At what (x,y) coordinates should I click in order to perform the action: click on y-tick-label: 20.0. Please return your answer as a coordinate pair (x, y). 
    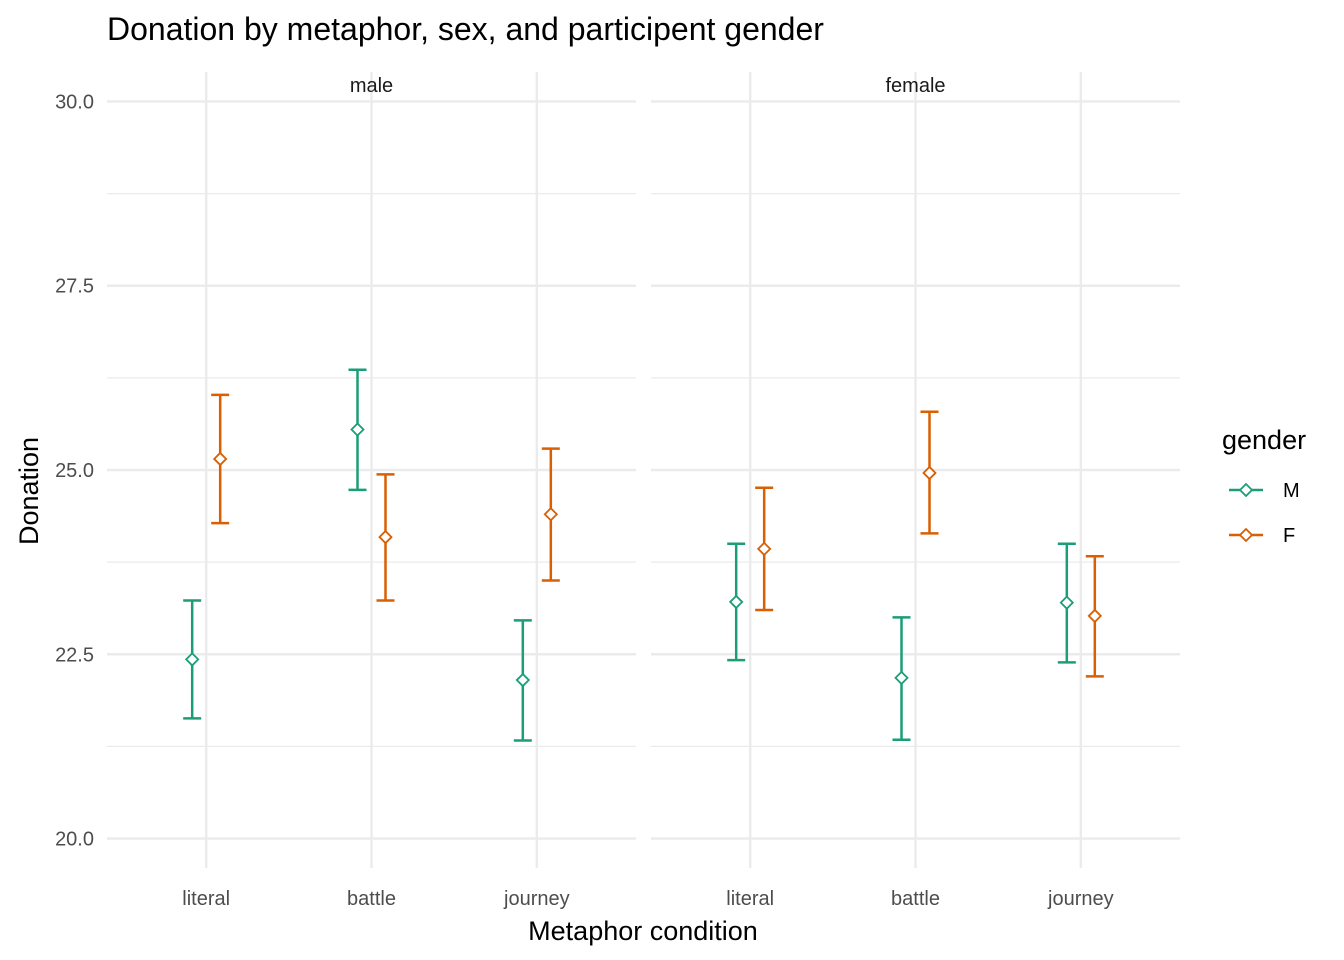
    Looking at the image, I should click on (74, 840).